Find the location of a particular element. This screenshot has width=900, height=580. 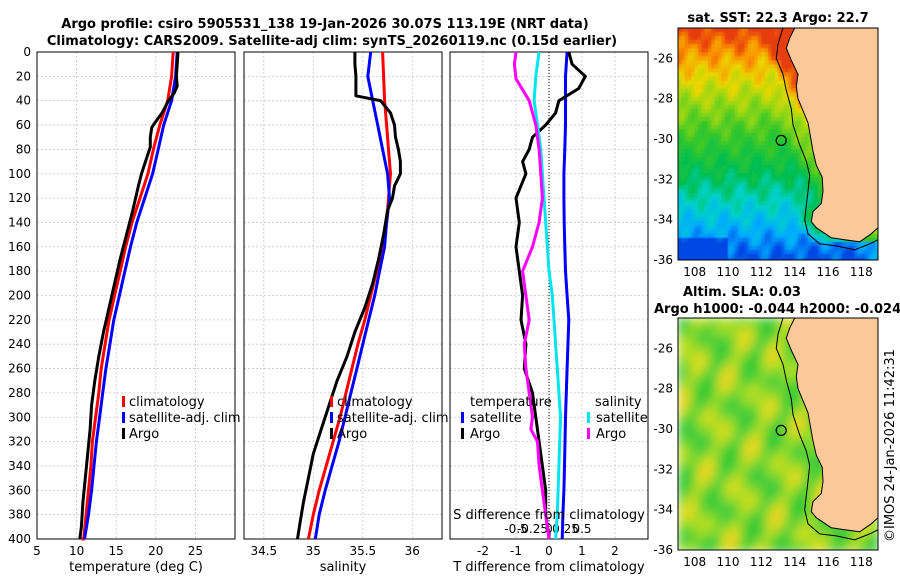

lon-tick-label: 110 is located at coordinates (728, 272).